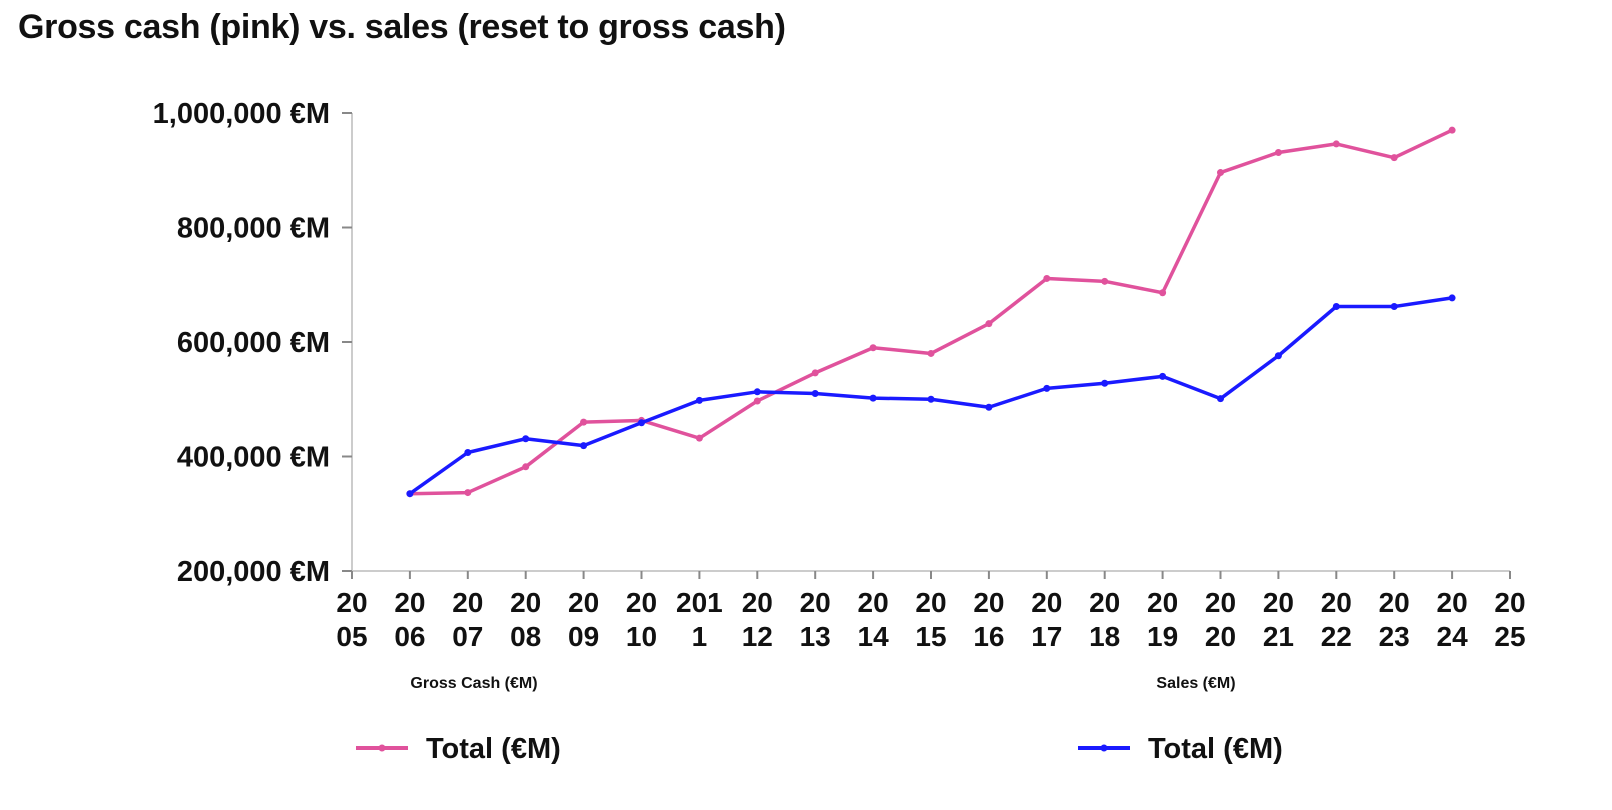 This screenshot has width=1612, height=810. Describe the element at coordinates (1453, 636) in the screenshot. I see `x-tick-label-line2: 24` at that location.